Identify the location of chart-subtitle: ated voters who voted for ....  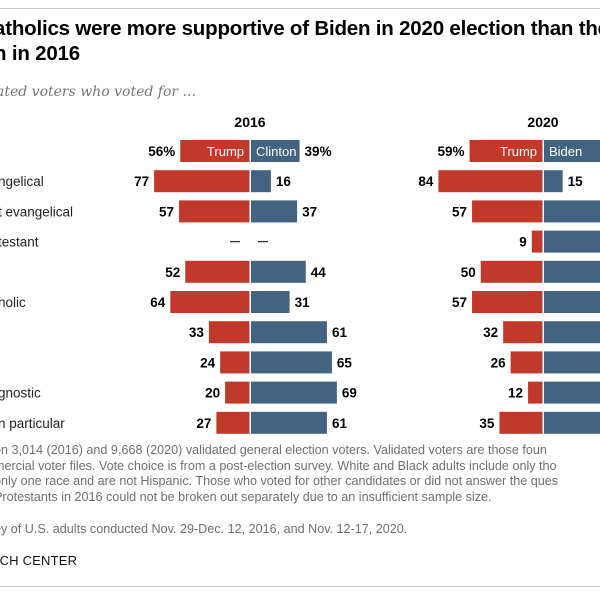
(98, 92).